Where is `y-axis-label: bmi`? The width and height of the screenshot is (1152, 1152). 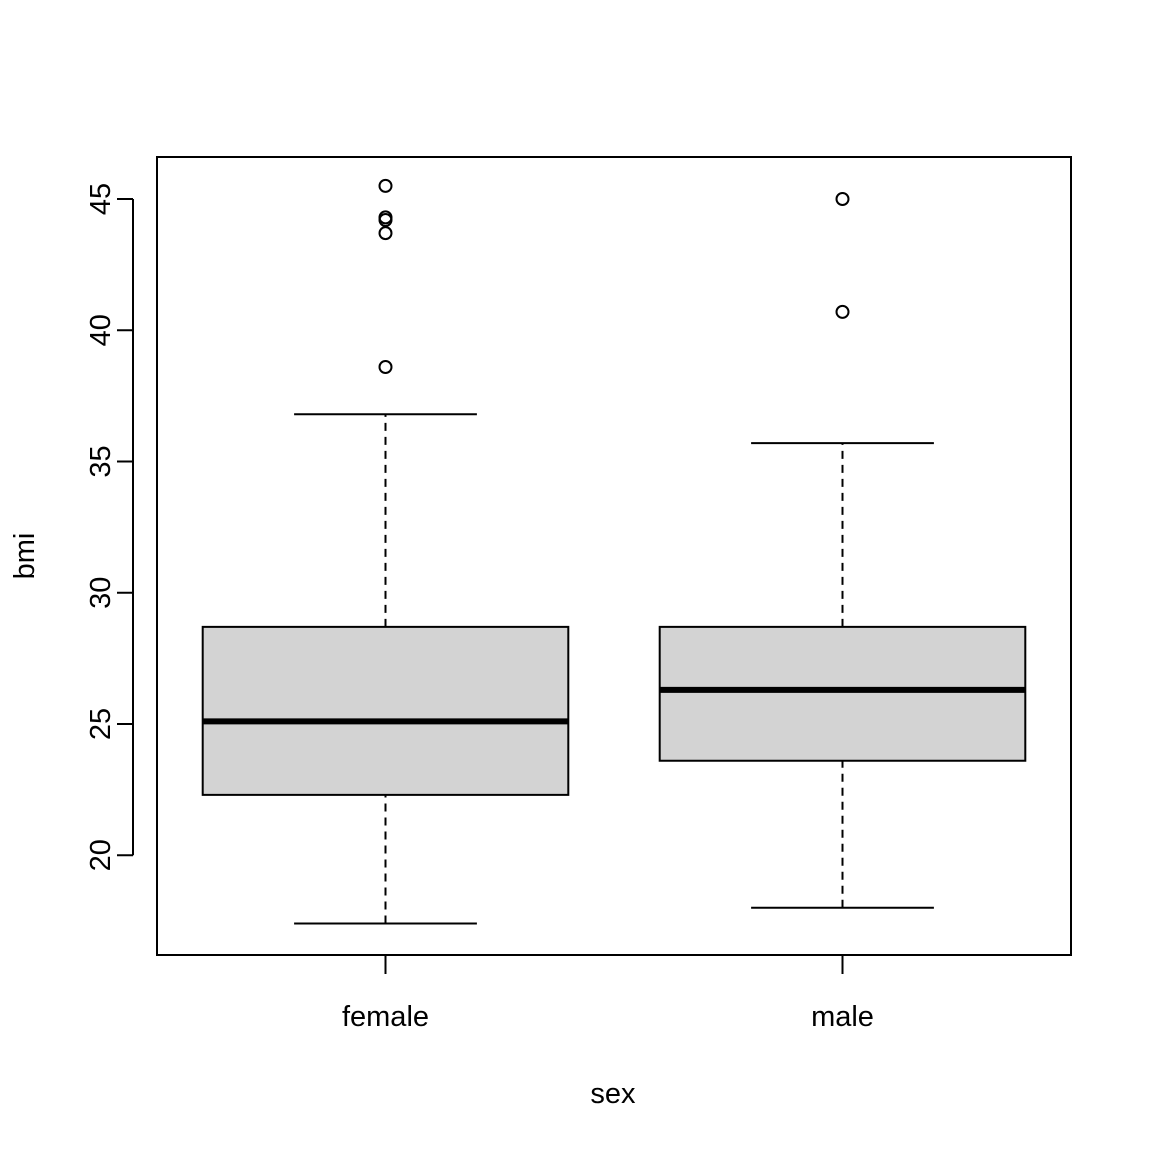
y-axis-label: bmi is located at coordinates (25, 556).